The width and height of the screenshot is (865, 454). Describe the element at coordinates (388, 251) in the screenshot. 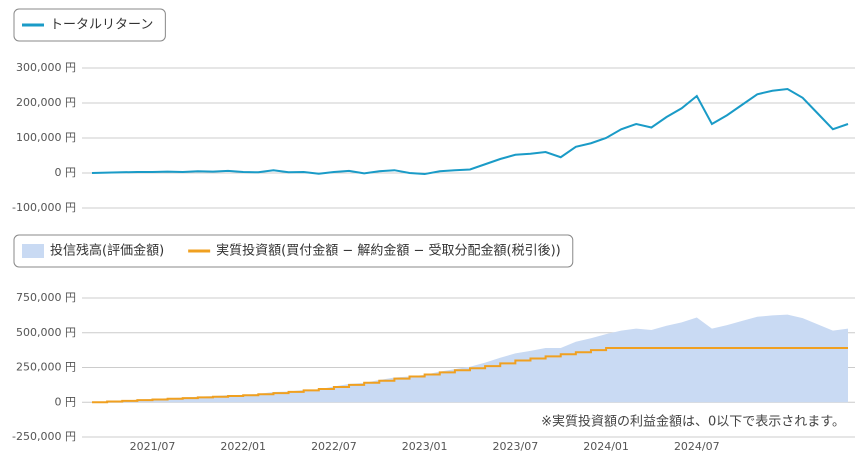

I see `legend-label: 実質投資額(買付金額 − 解約金額 − 受取分配金額(税引後))` at that location.